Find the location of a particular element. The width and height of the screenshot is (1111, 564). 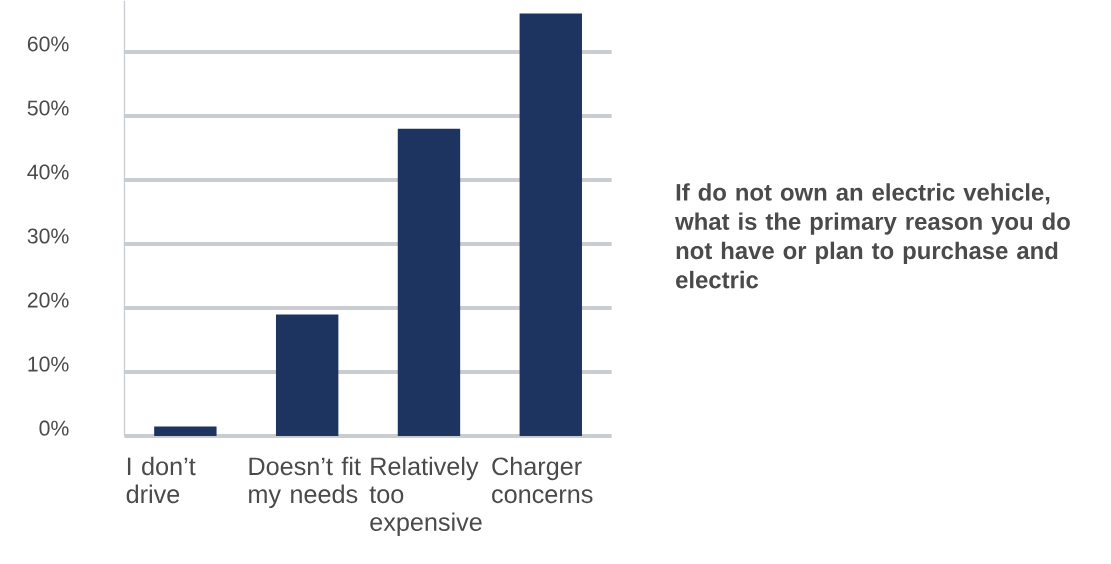

x-tick-label: Charger concerns is located at coordinates (542, 480).